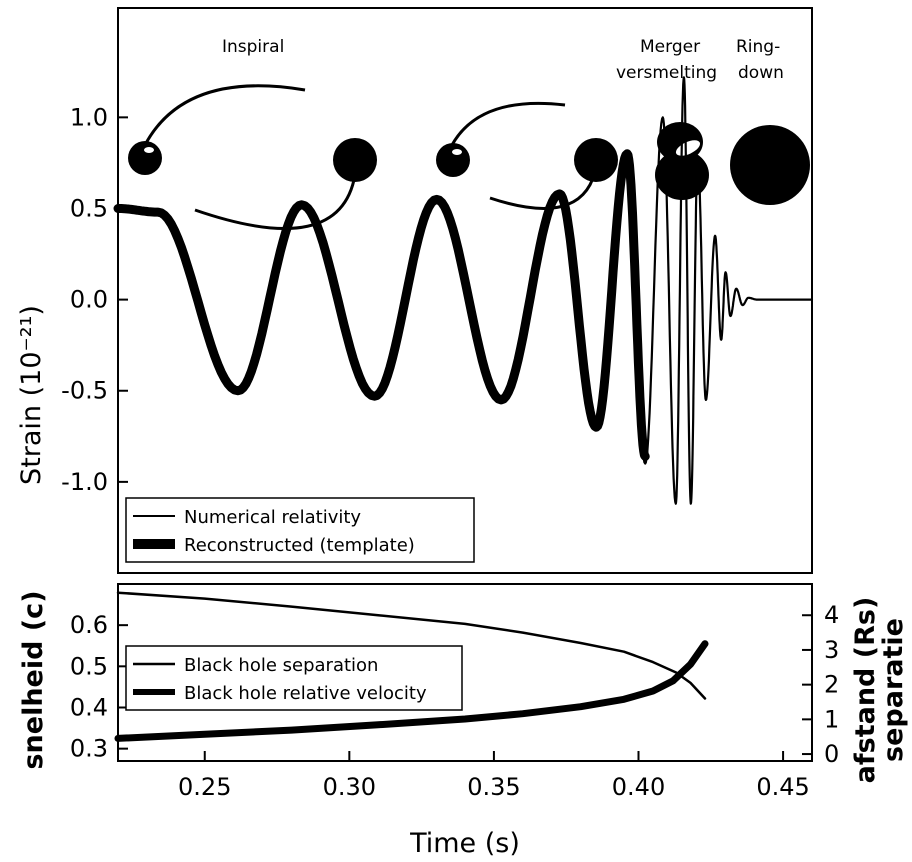 The width and height of the screenshot is (912, 862). What do you see at coordinates (831, 719) in the screenshot?
I see `separation-y-tick-label-3: 1` at bounding box center [831, 719].